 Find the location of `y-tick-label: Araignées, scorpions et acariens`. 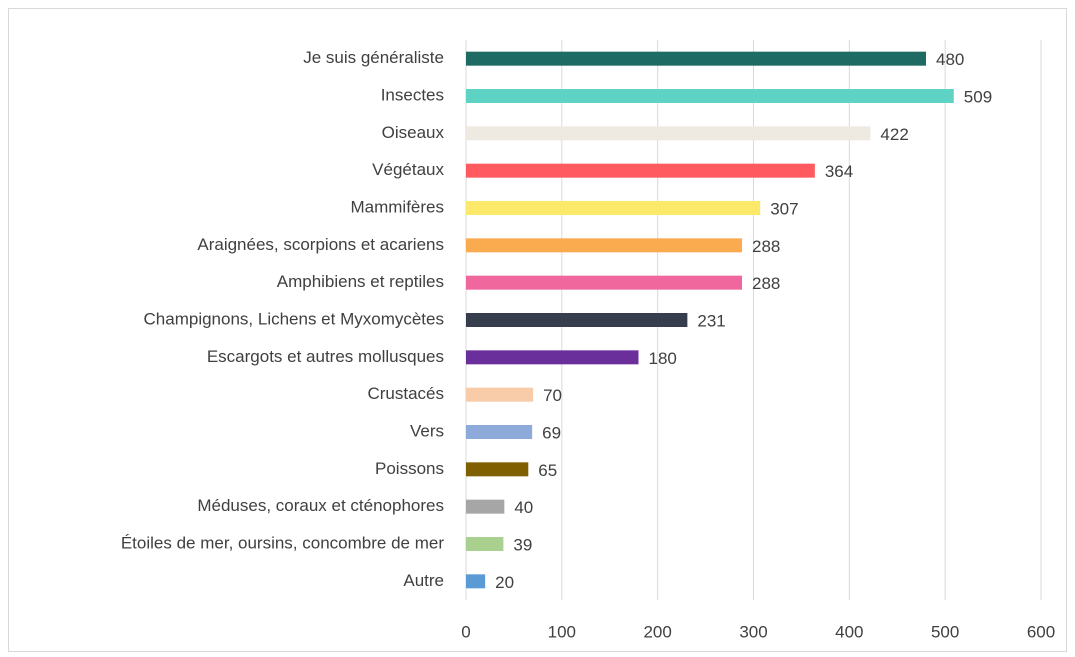

y-tick-label: Araignées, scorpions et acariens is located at coordinates (320, 244).